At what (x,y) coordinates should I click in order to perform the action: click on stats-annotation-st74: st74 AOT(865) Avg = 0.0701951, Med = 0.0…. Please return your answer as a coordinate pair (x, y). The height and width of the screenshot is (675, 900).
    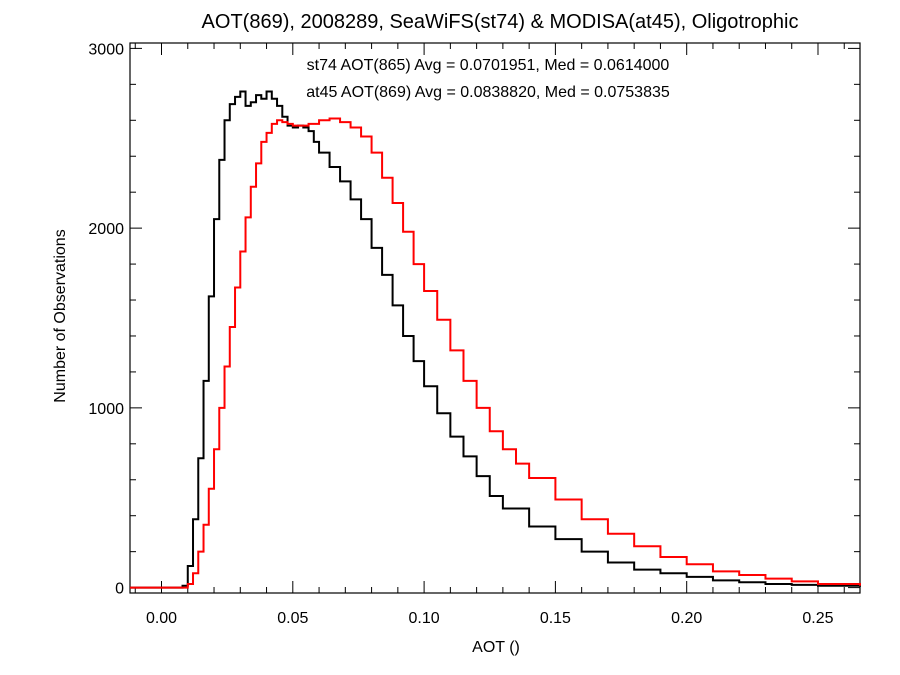
    Looking at the image, I should click on (488, 65).